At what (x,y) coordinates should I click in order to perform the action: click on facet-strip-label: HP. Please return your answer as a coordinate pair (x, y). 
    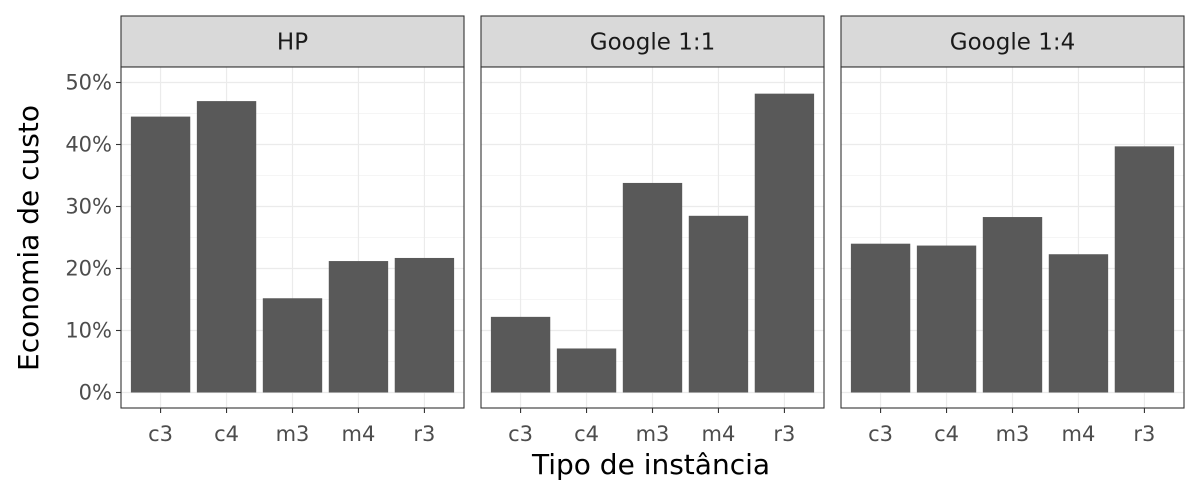
    Looking at the image, I should click on (292, 43).